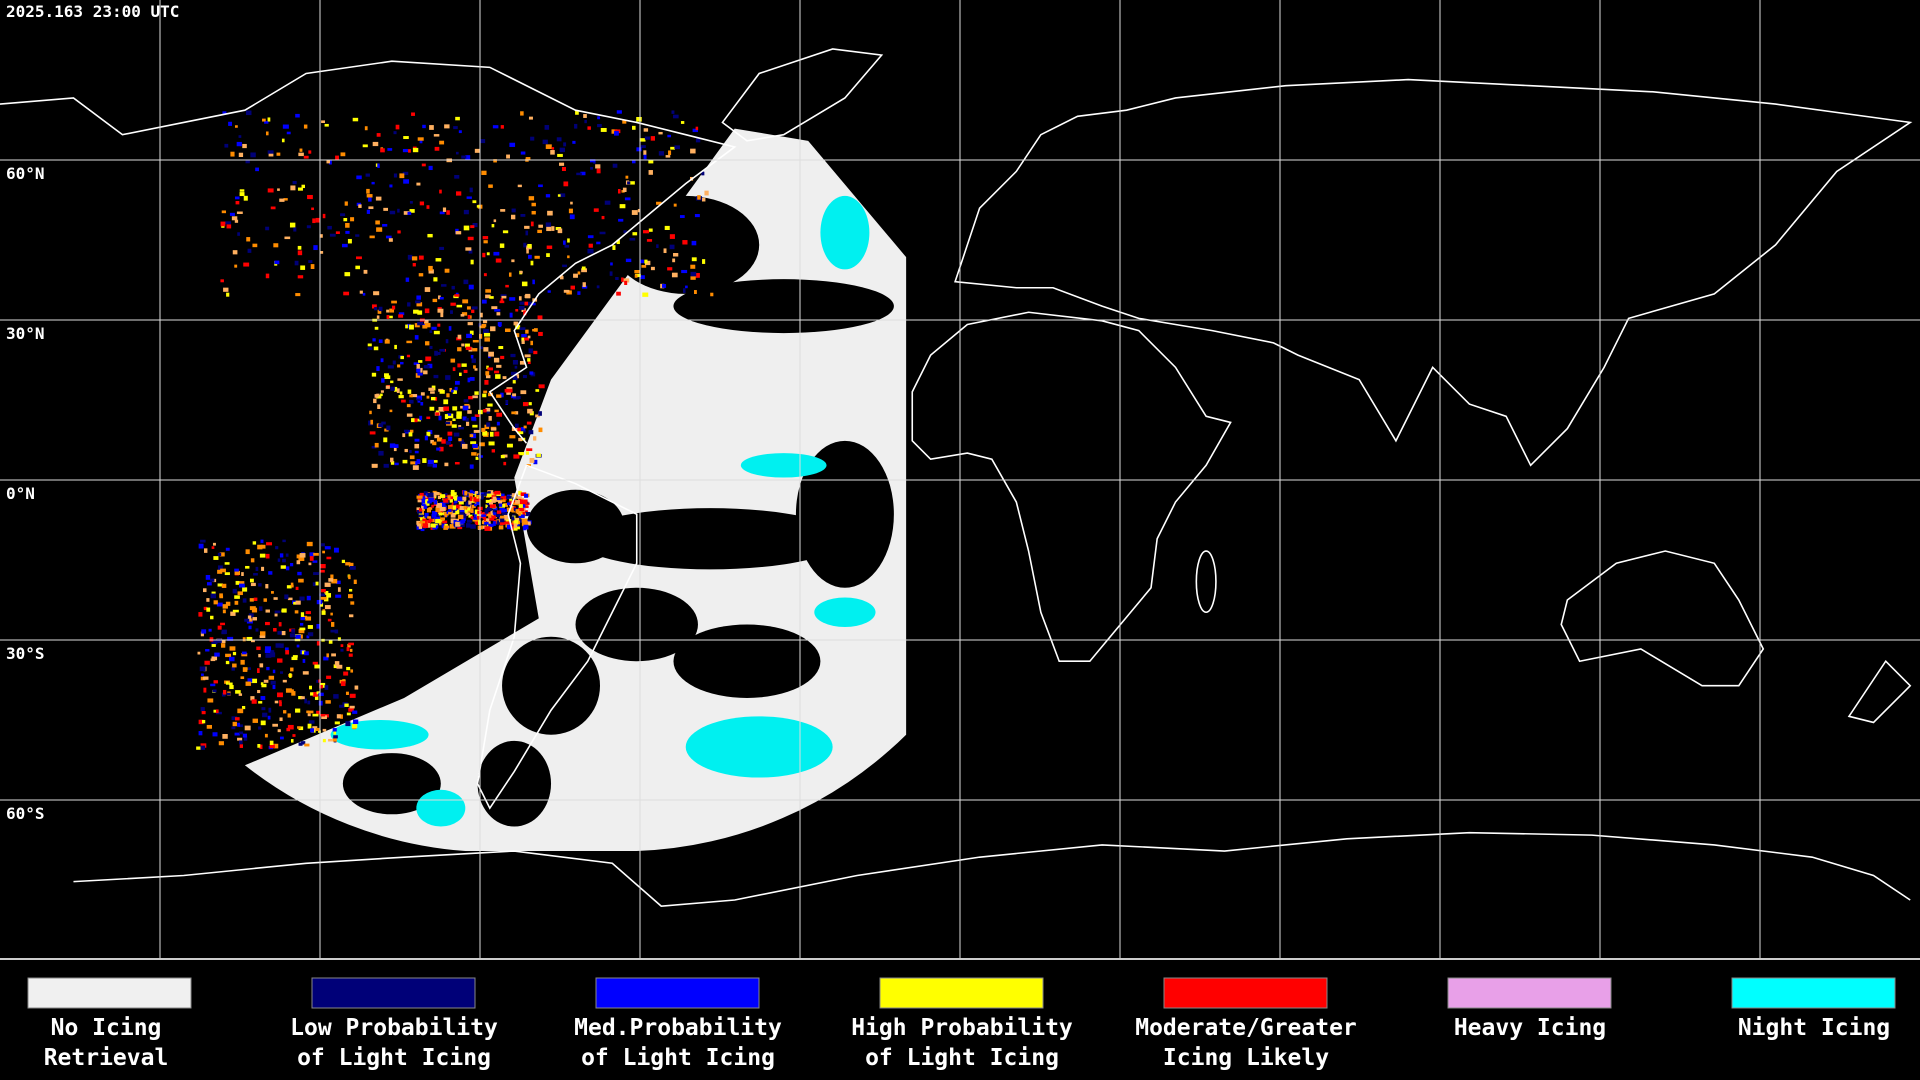  Describe the element at coordinates (25, 813) in the screenshot. I see `lat-label: 60°S` at that location.